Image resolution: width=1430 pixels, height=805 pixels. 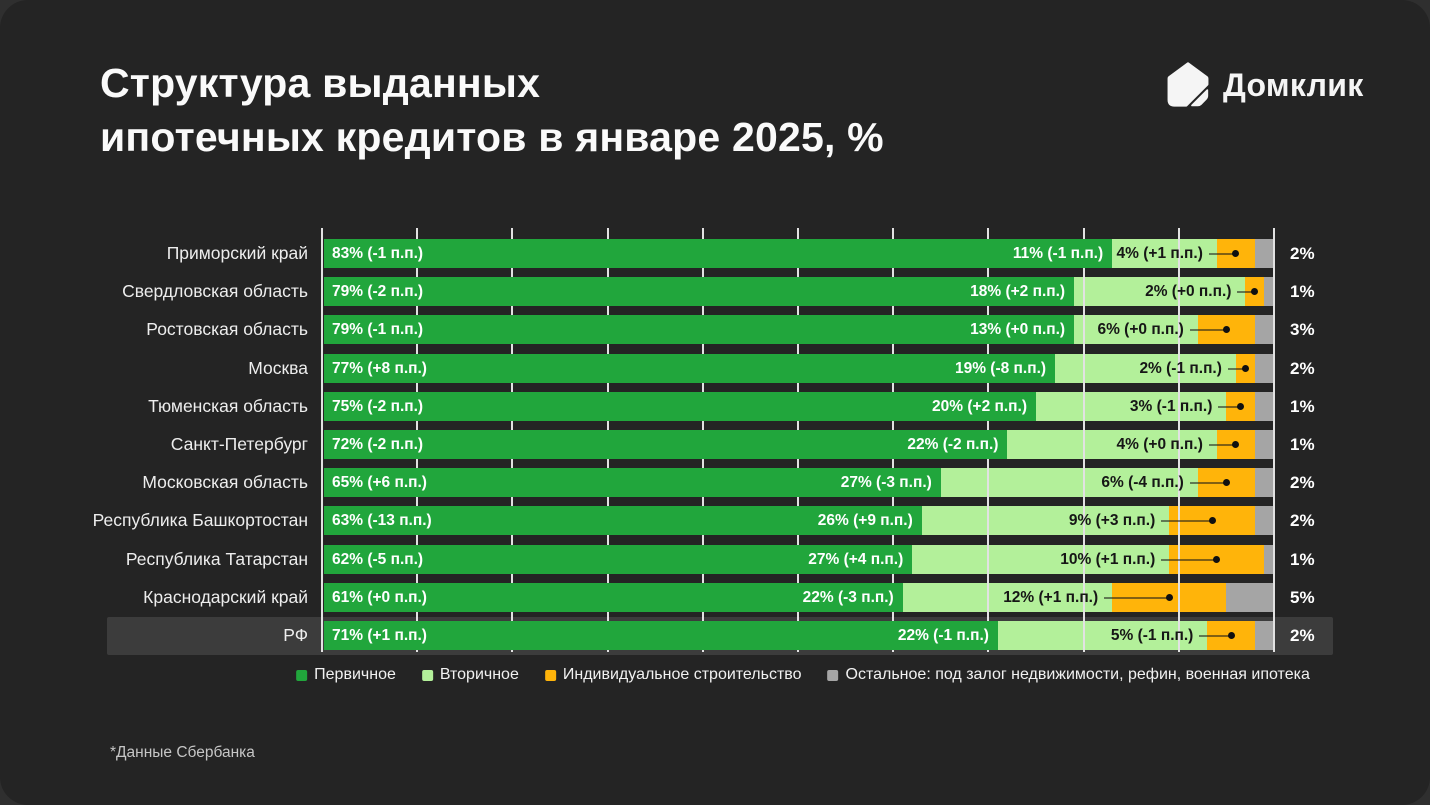 What do you see at coordinates (550, 675) in the screenshot?
I see `legend-swatch-individual-construction` at bounding box center [550, 675].